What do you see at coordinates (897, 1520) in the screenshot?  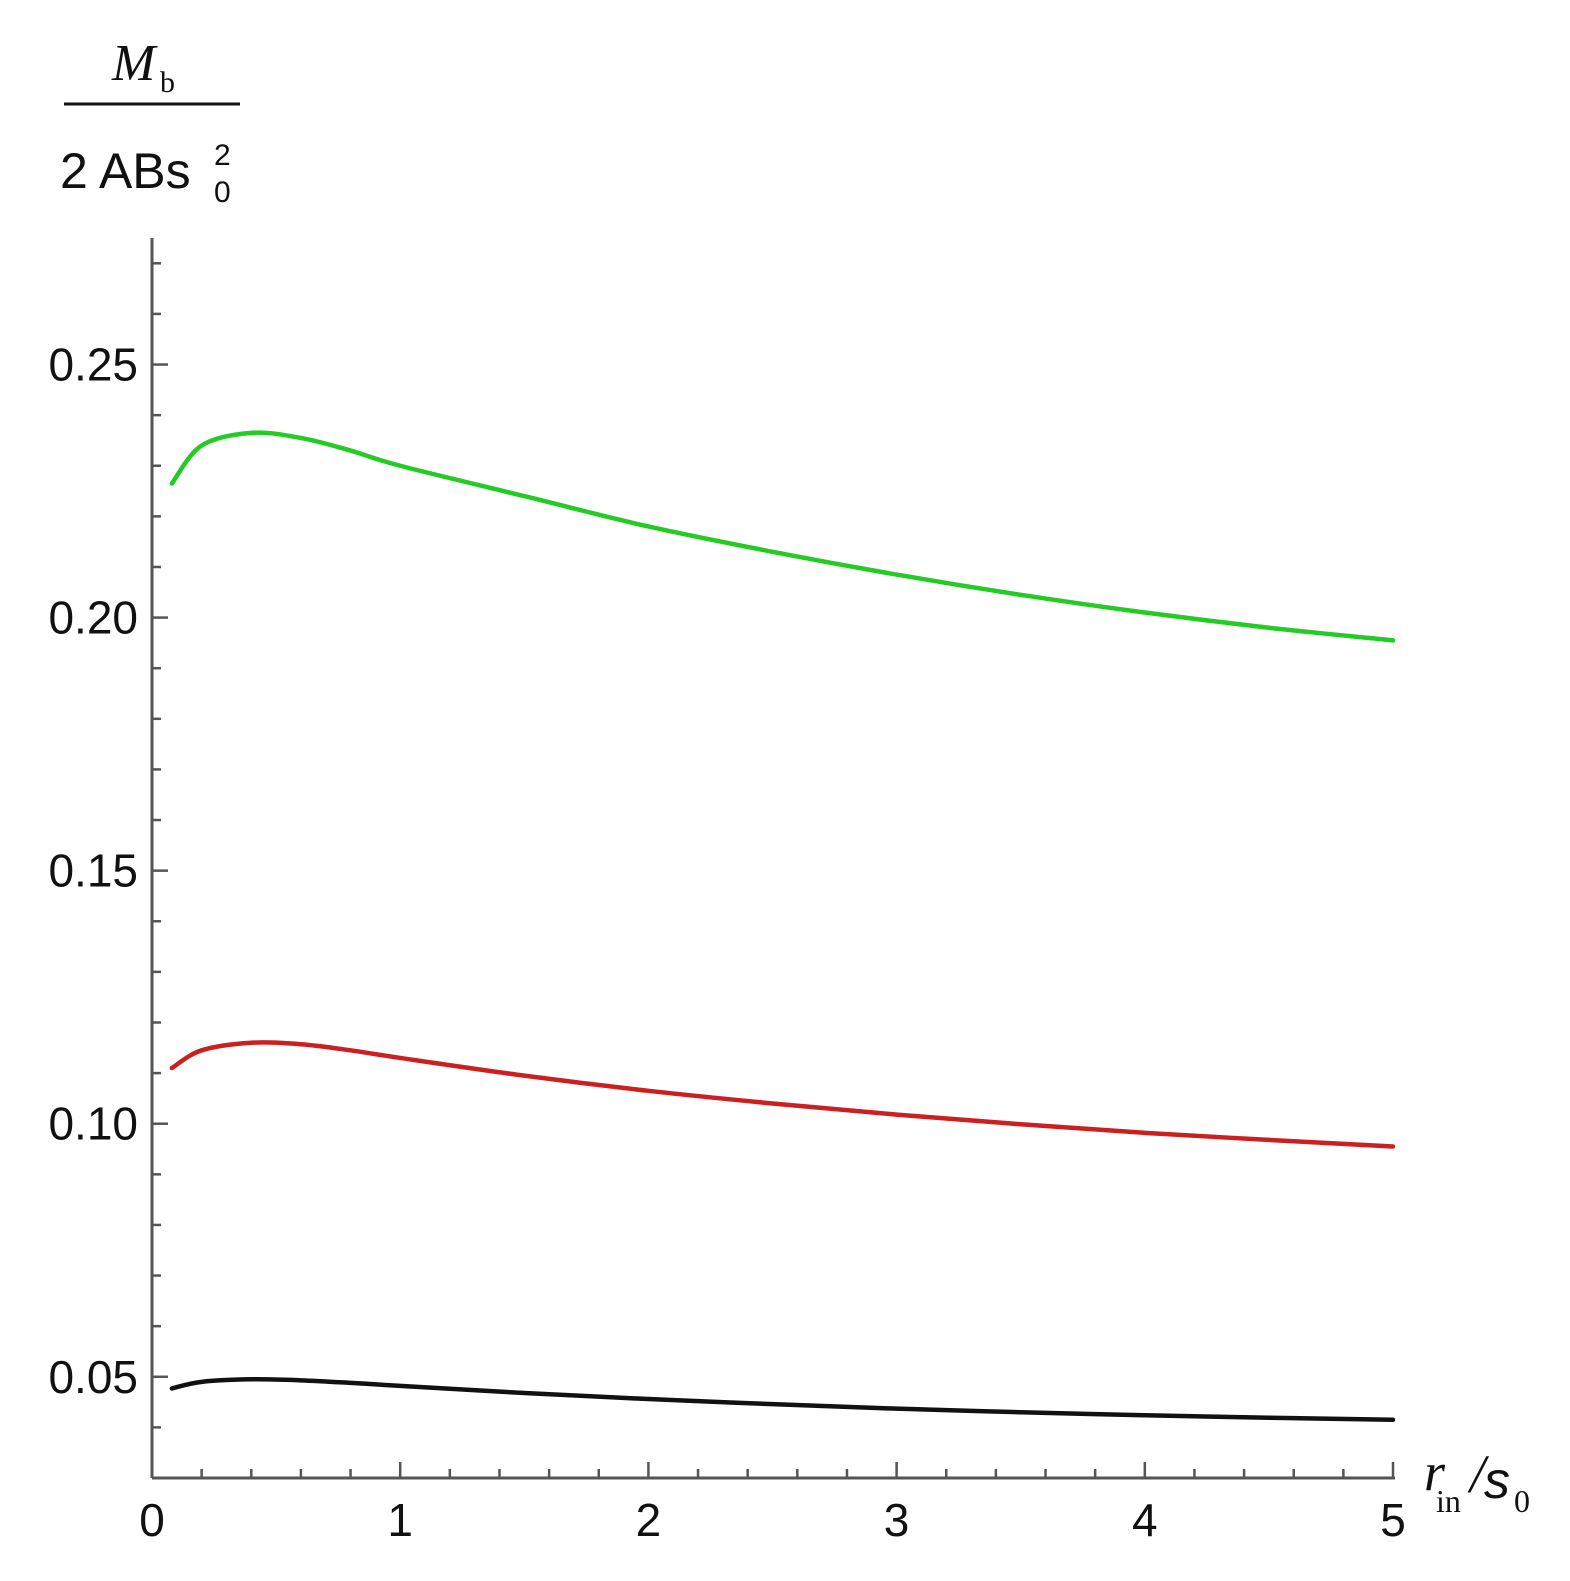 I see `x-tick-label: 3` at bounding box center [897, 1520].